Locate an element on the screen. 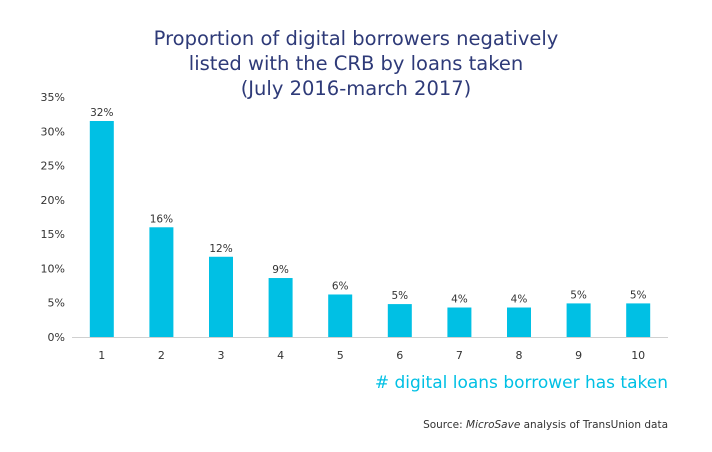 This screenshot has width=712, height=452. x-tick-label: 4 is located at coordinates (280, 355).